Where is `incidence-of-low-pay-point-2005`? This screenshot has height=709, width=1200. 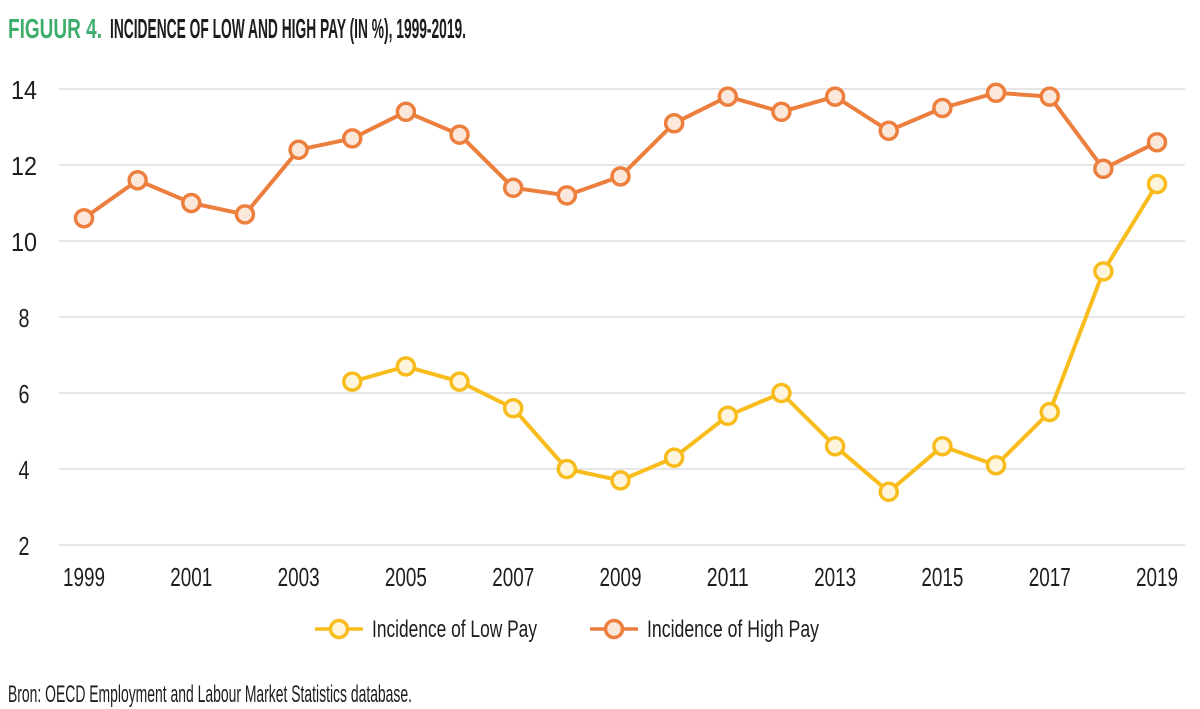 incidence-of-low-pay-point-2005 is located at coordinates (406, 366).